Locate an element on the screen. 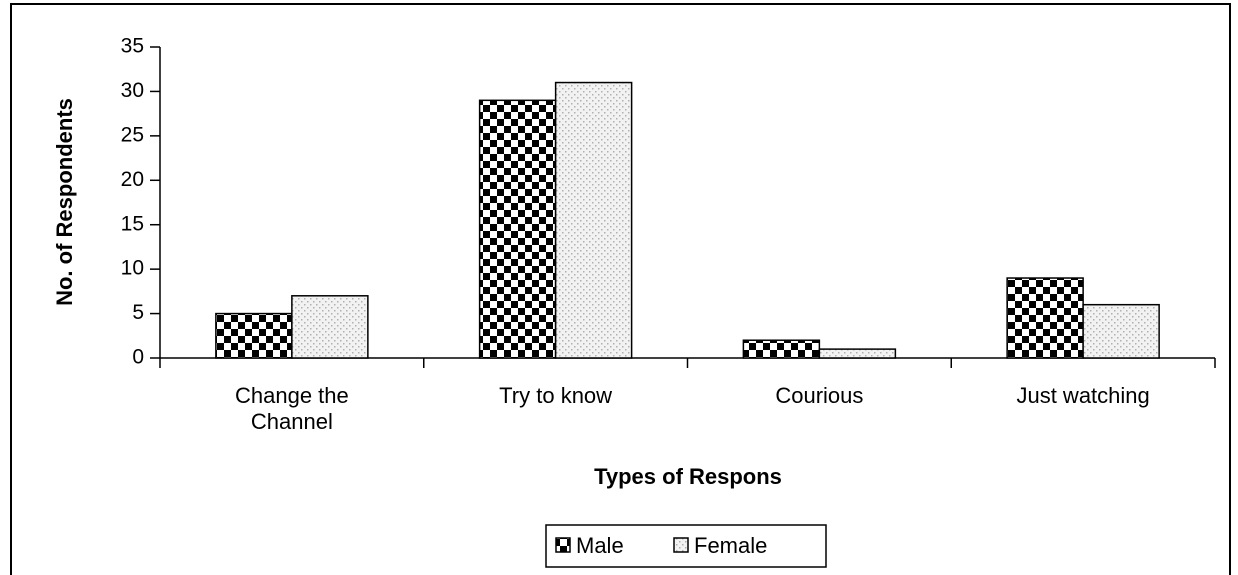 This screenshot has height=575, width=1238. y-tick-label: 0 is located at coordinates (138, 357).